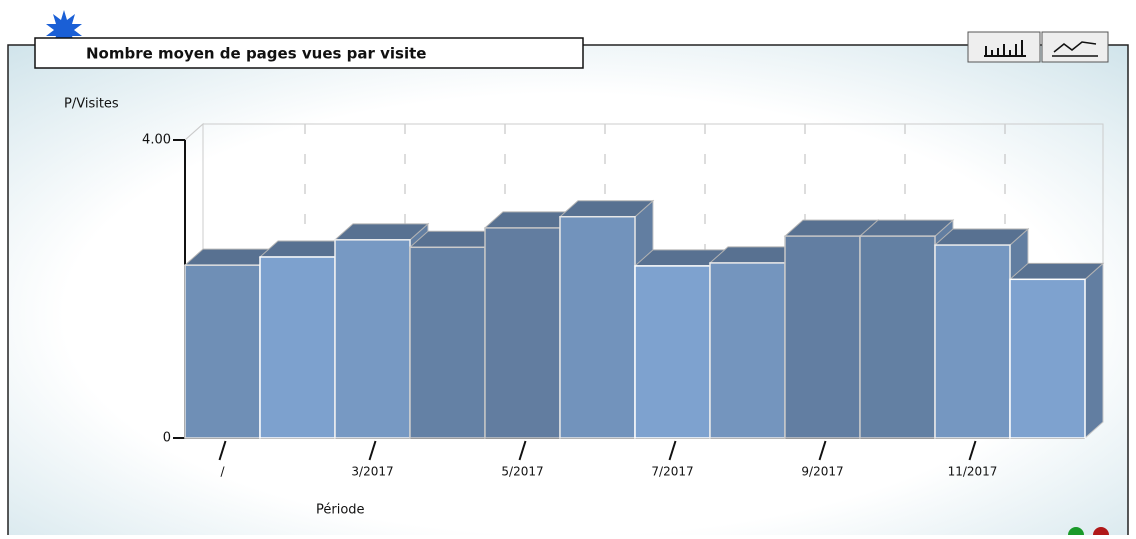  What do you see at coordinates (167, 438) in the screenshot?
I see `y-tick-label: 0` at bounding box center [167, 438].